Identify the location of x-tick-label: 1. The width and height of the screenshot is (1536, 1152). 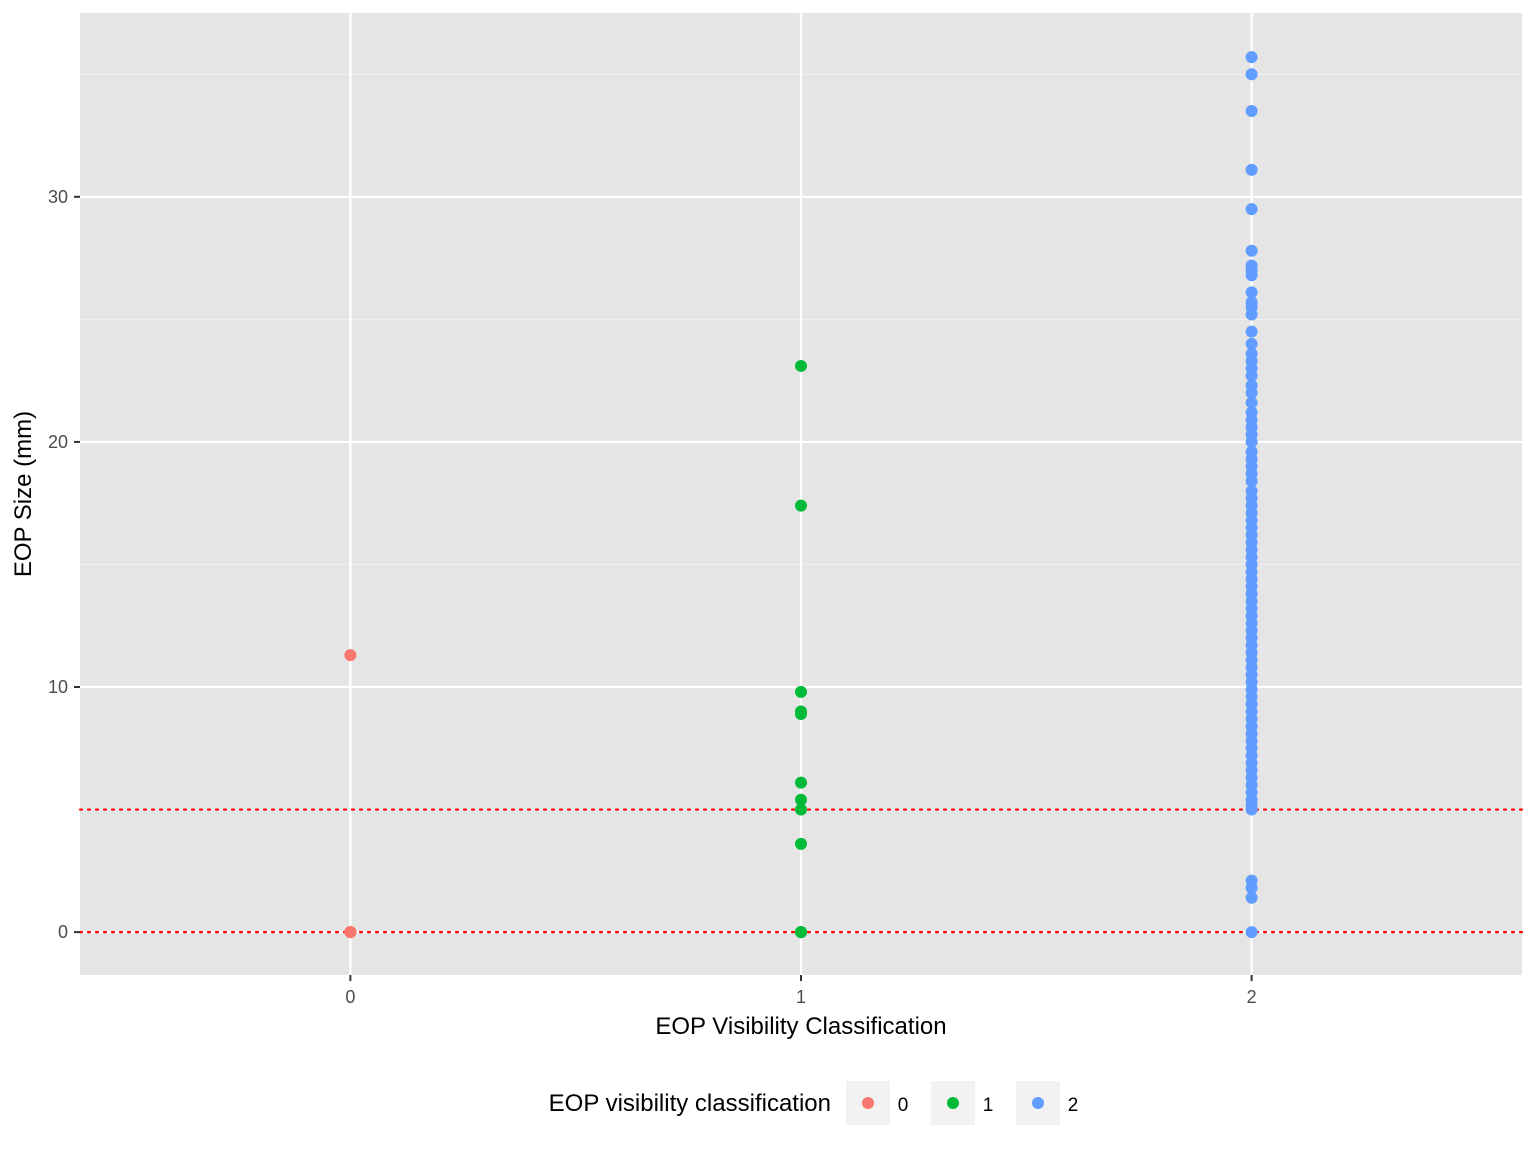
(801, 997).